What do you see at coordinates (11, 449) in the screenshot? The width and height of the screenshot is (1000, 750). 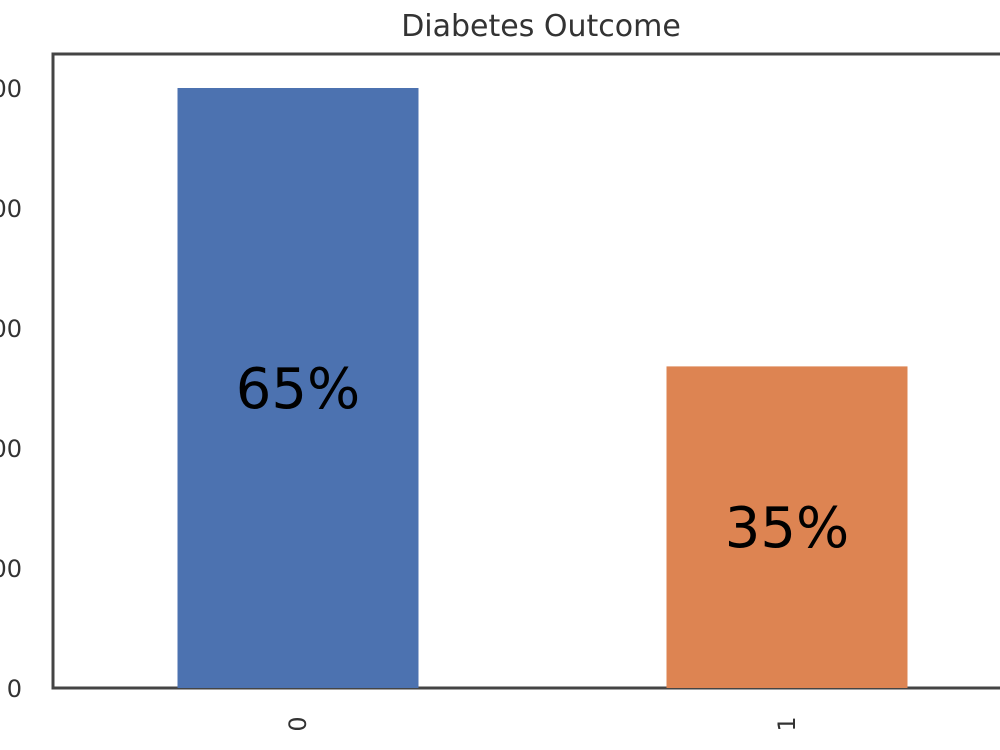 I see `y-tick-label-200: 00` at bounding box center [11, 449].